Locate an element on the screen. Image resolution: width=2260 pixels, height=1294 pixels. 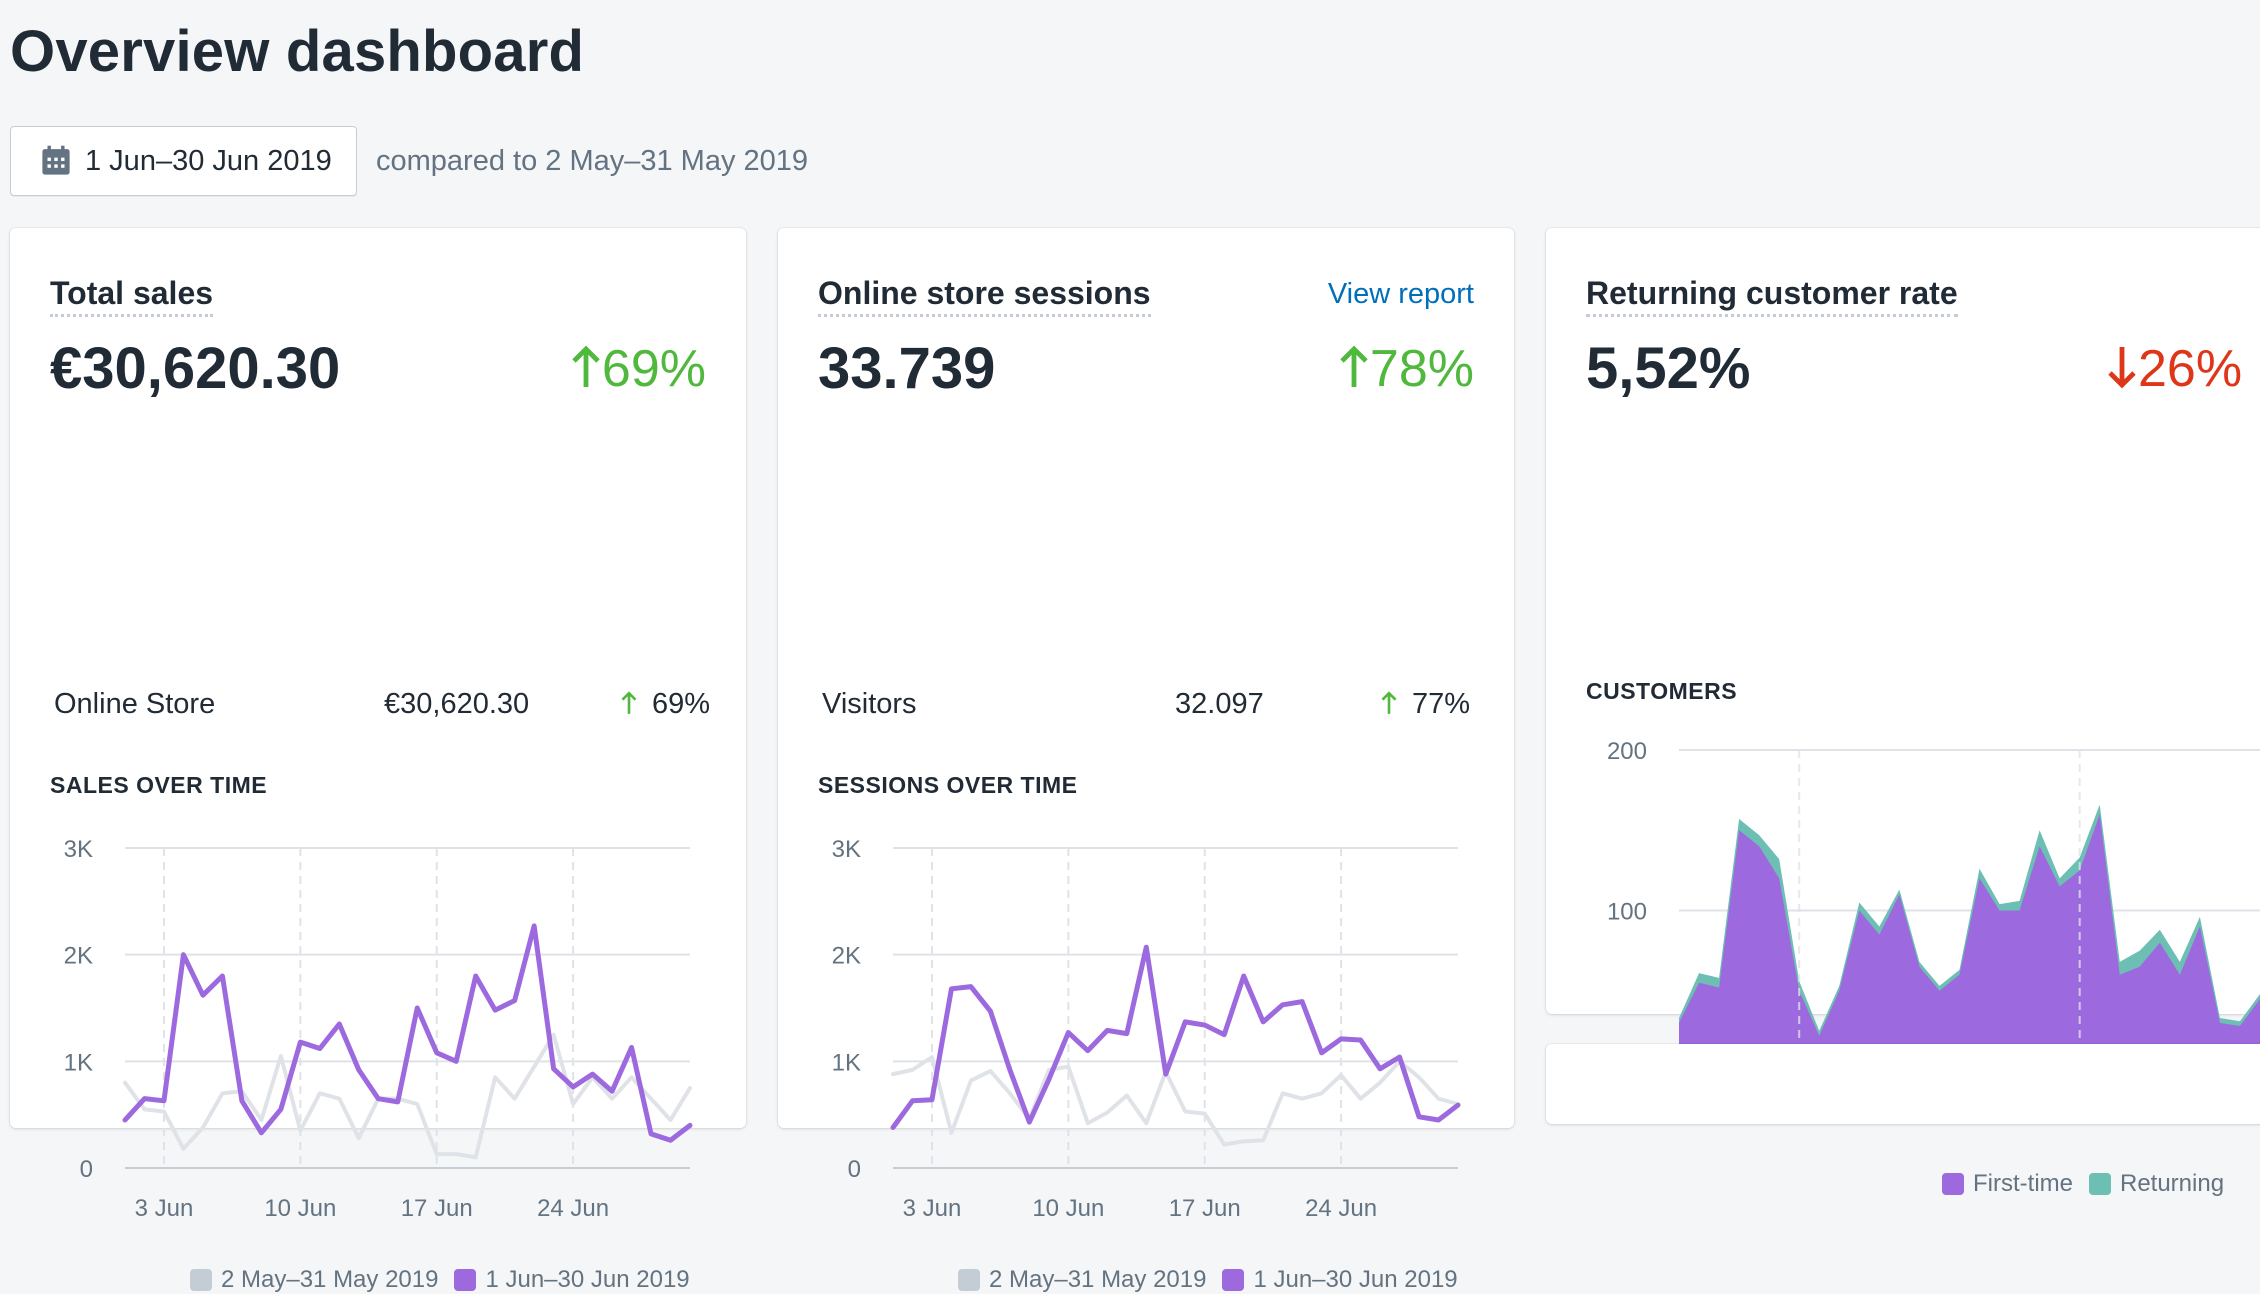
total-sales-title: Total sales is located at coordinates (131, 295).